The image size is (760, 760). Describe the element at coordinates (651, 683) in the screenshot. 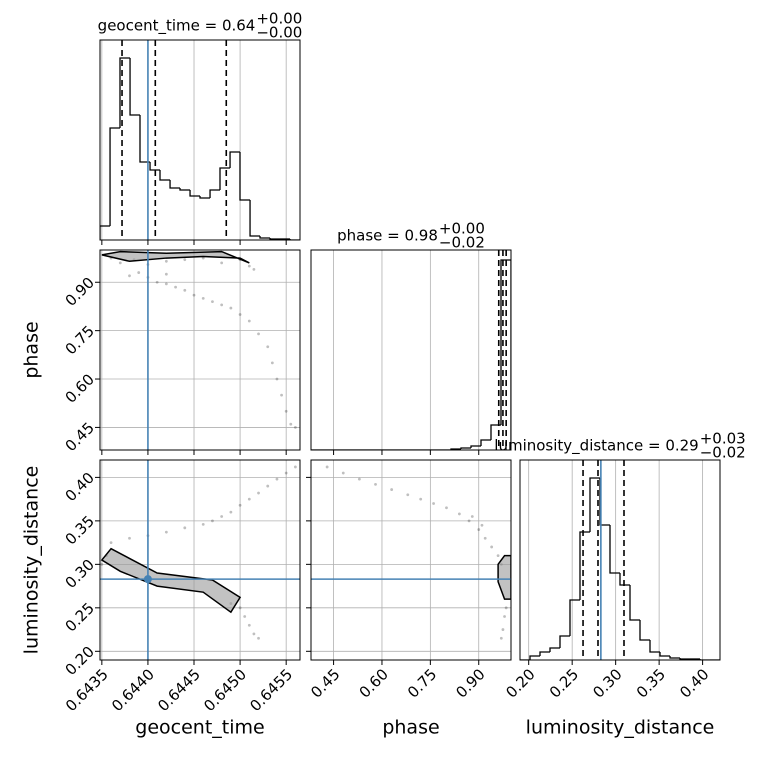

I see `x-tick-label: 0.35` at that location.